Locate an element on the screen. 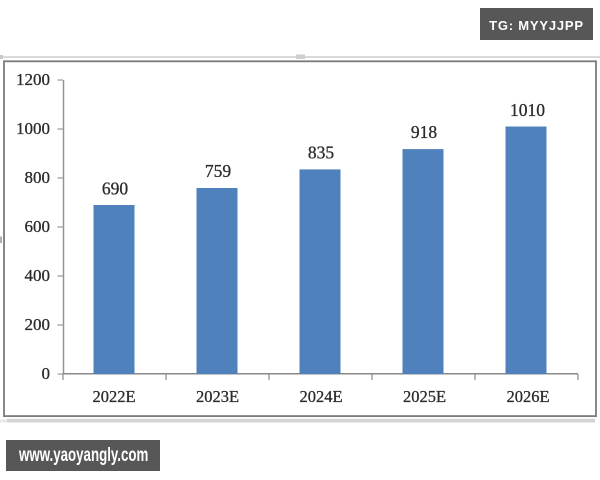  svg-text: 600 is located at coordinates (38, 226).